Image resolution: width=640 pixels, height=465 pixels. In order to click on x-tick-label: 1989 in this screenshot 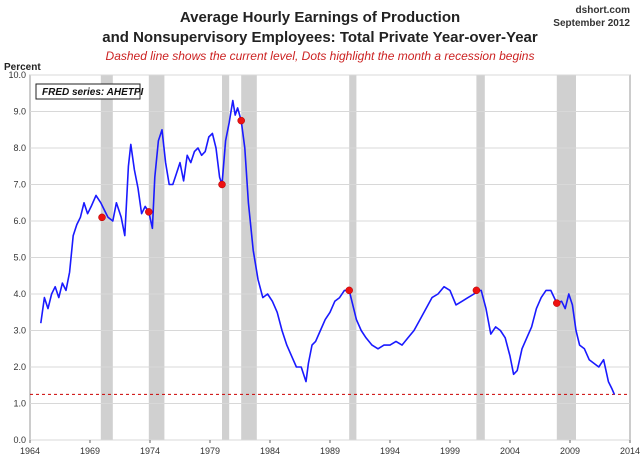, I will do `click(330, 451)`.